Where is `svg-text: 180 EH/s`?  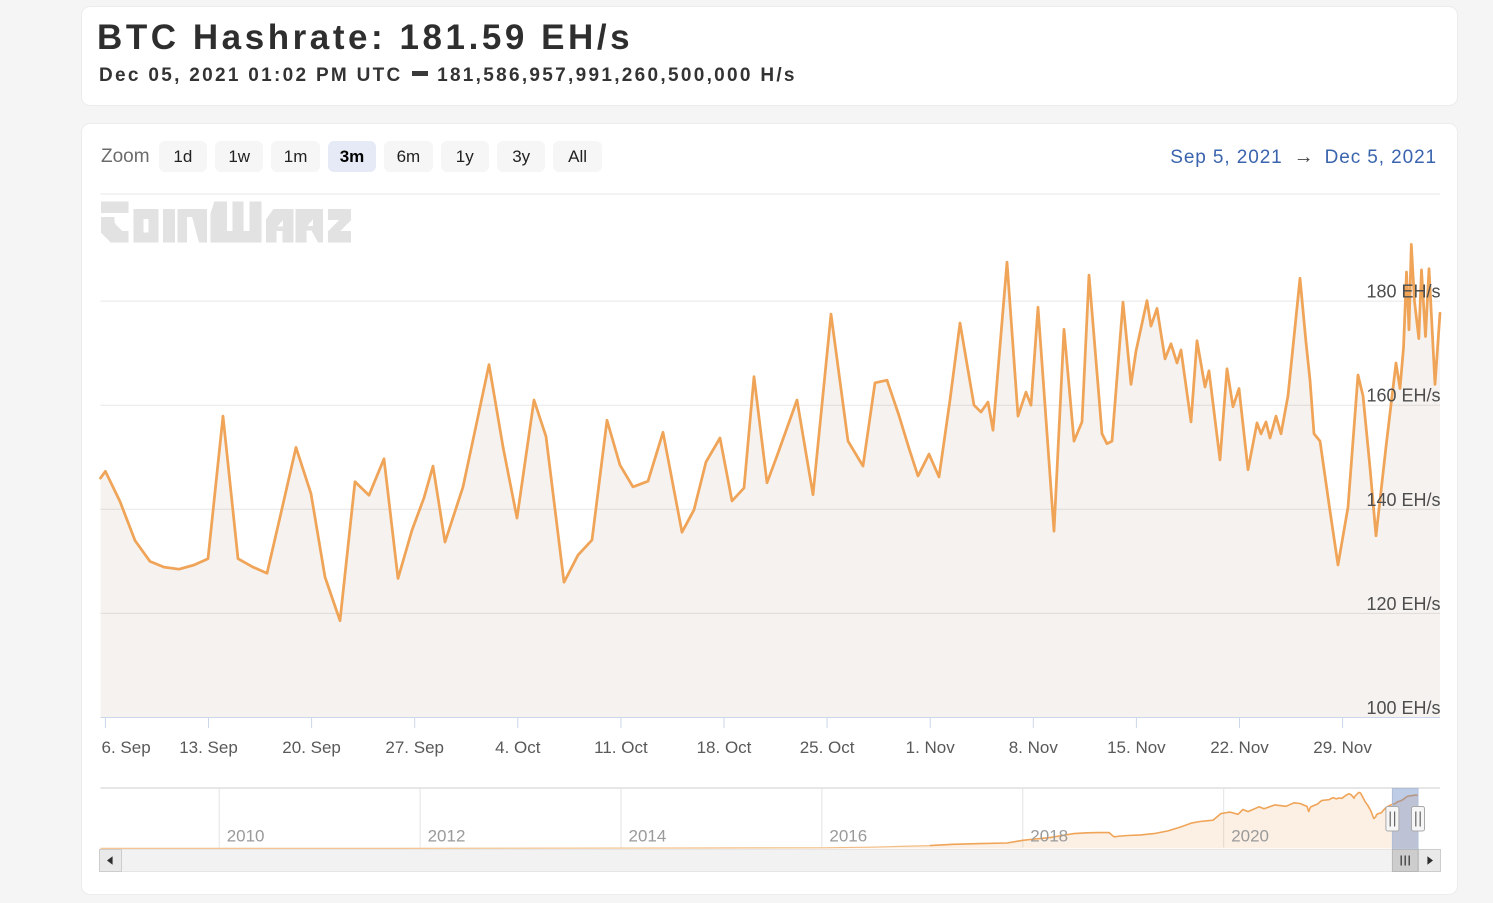
svg-text: 180 EH/s is located at coordinates (1403, 292).